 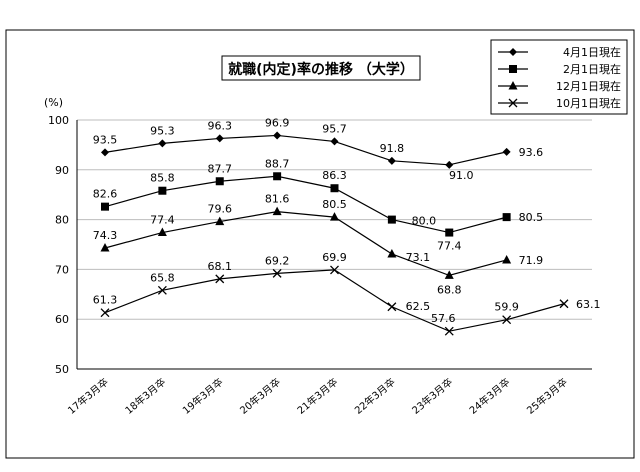 I want to click on data-label: 91.0, so click(x=461, y=175).